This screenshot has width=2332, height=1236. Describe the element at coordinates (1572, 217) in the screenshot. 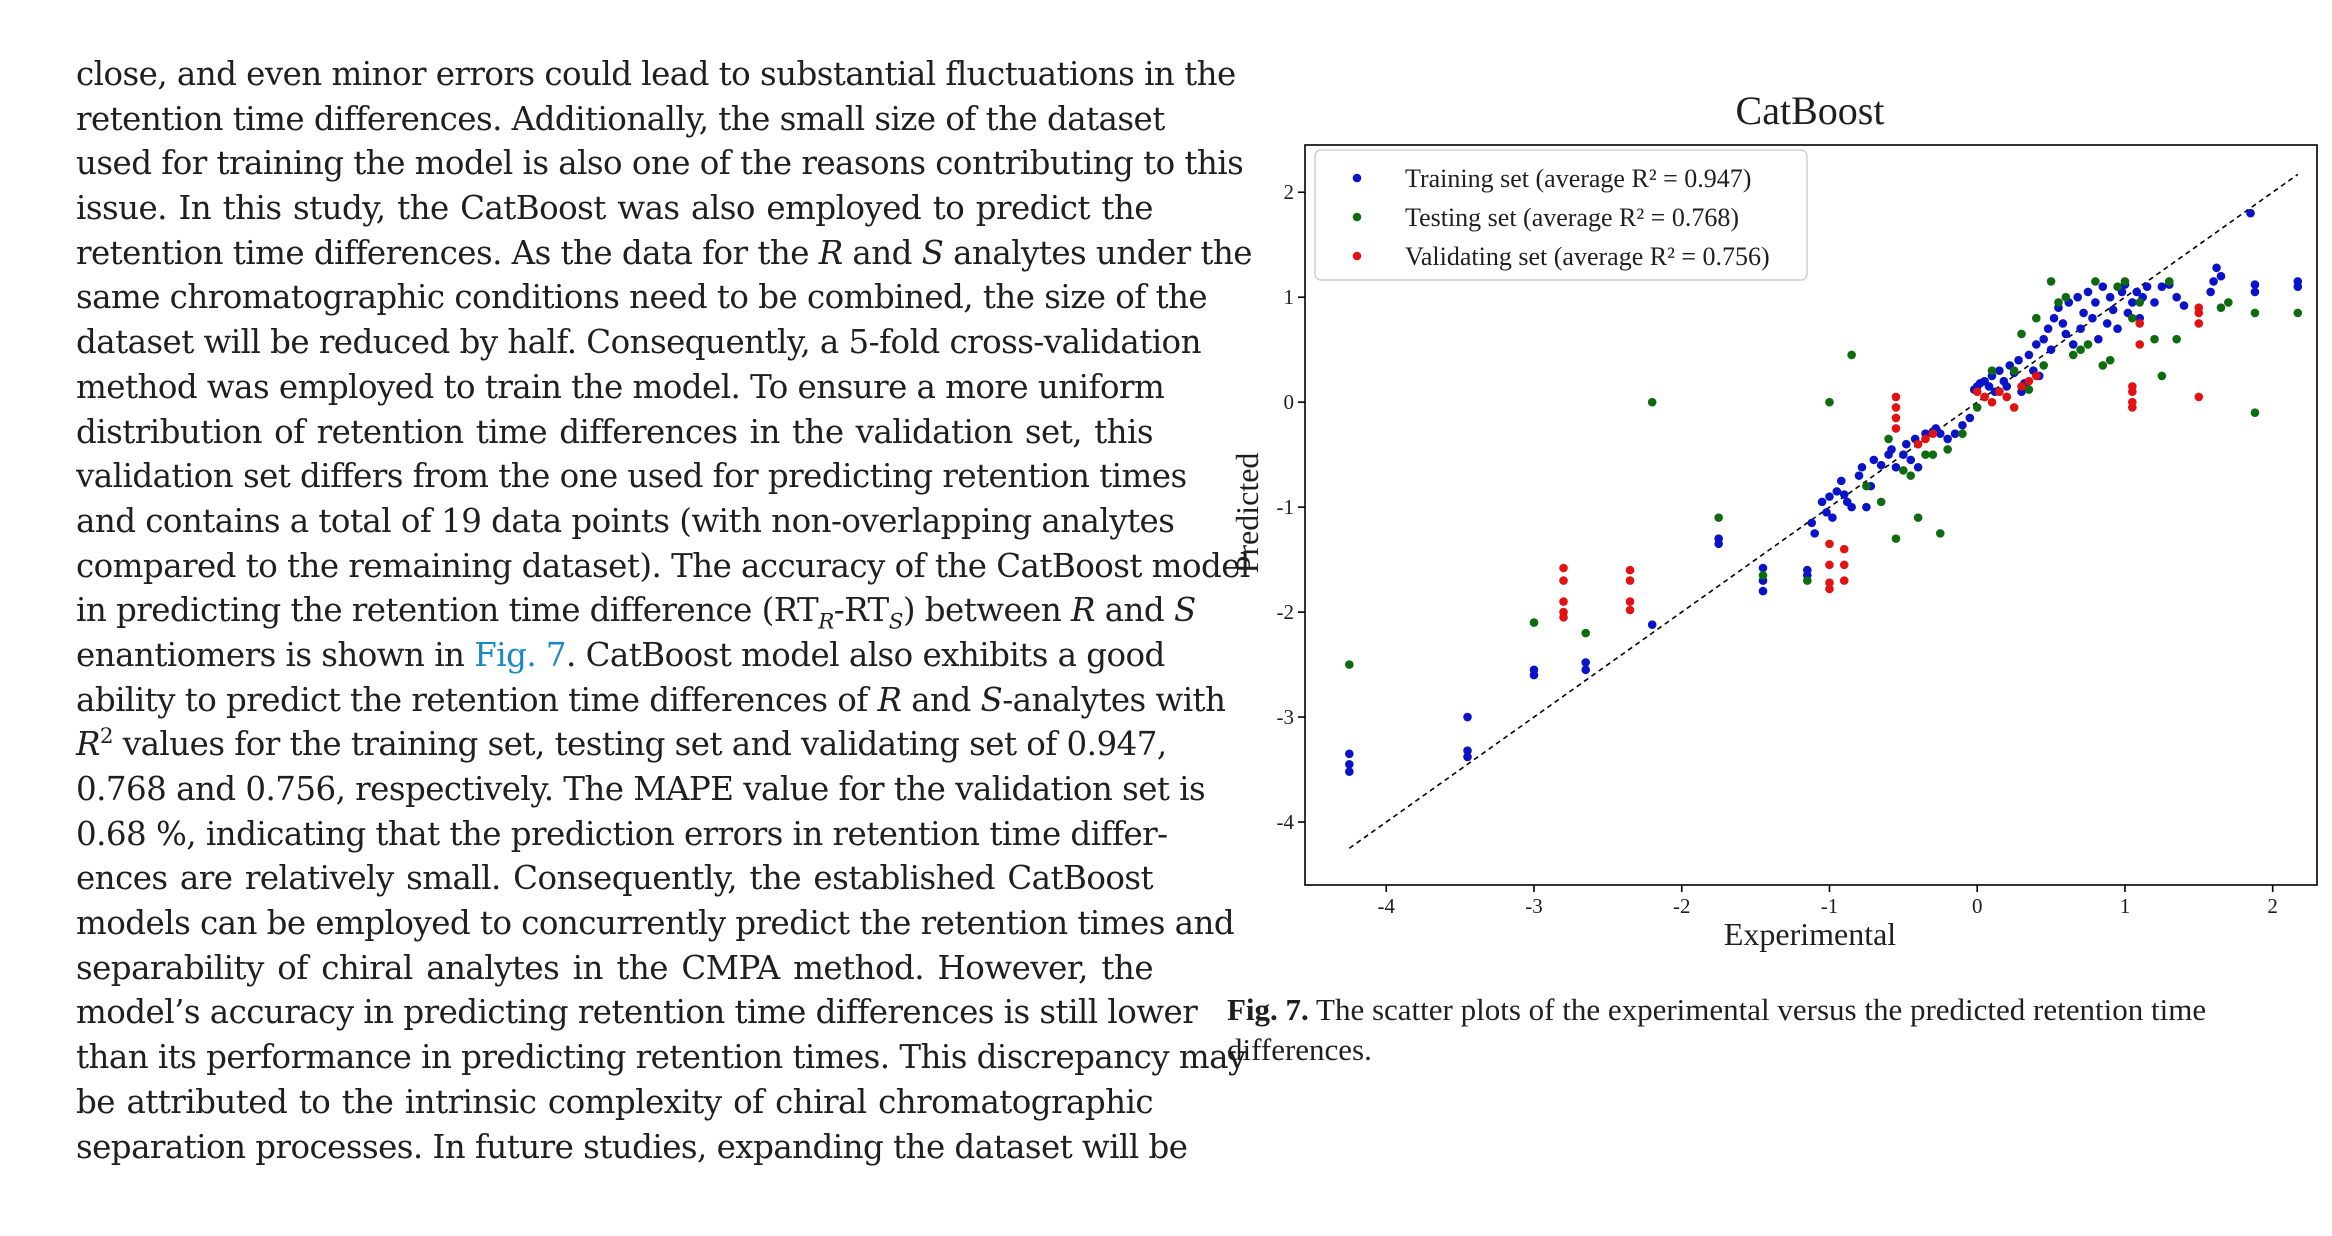

I see `legend-label: Testing set (average R² = 0.768)` at that location.